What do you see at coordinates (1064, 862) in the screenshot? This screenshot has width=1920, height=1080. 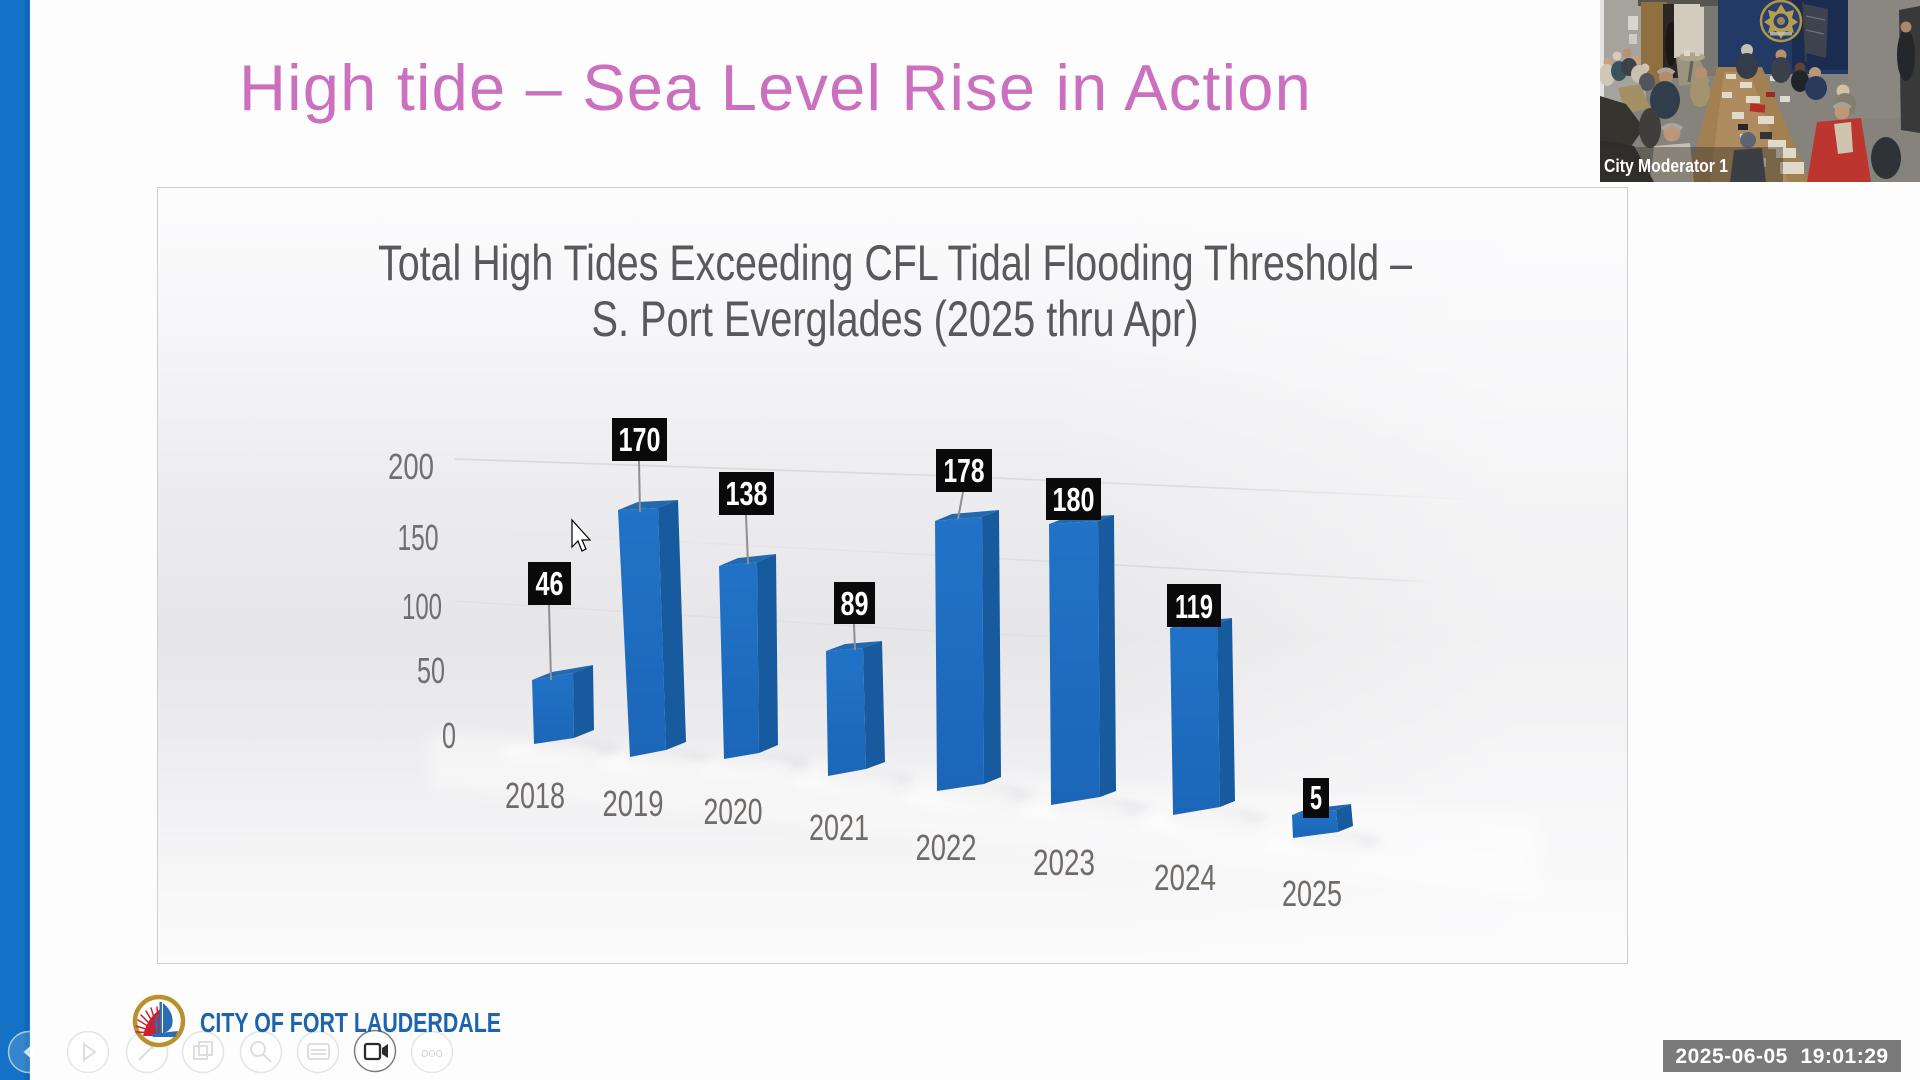 I see `svg-text: 2023` at bounding box center [1064, 862].